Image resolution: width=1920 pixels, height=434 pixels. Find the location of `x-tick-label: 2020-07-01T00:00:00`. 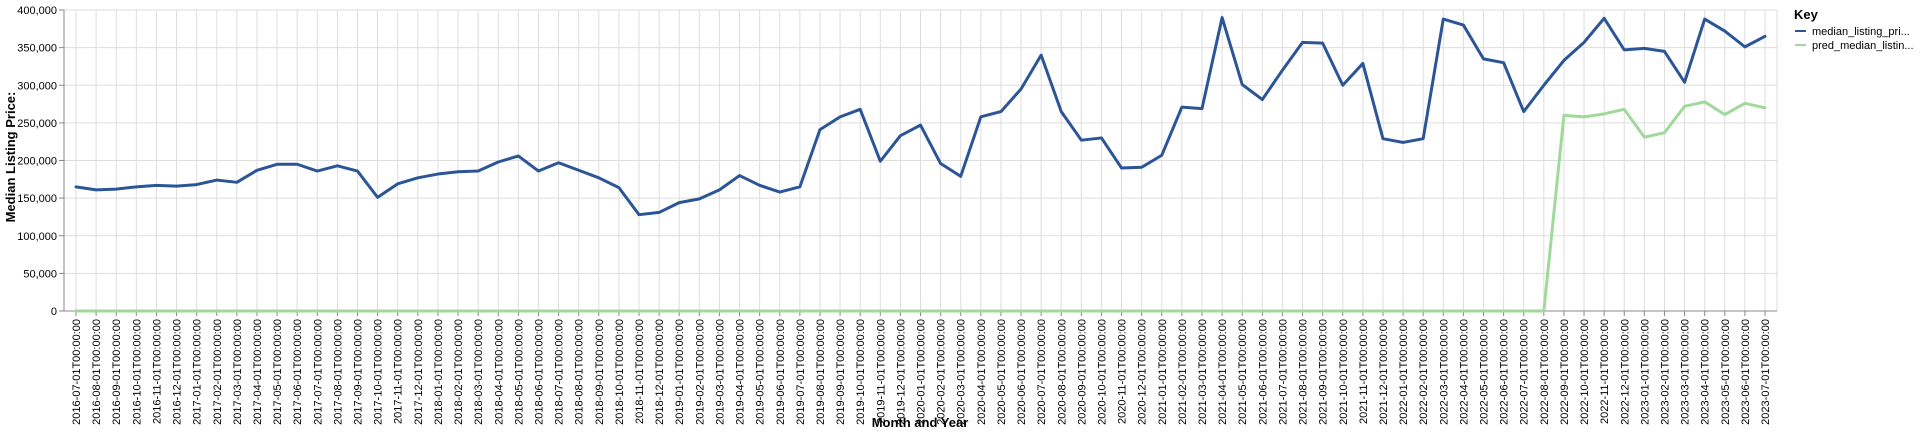

x-tick-label: 2020-07-01T00:00:00 is located at coordinates (1042, 372).